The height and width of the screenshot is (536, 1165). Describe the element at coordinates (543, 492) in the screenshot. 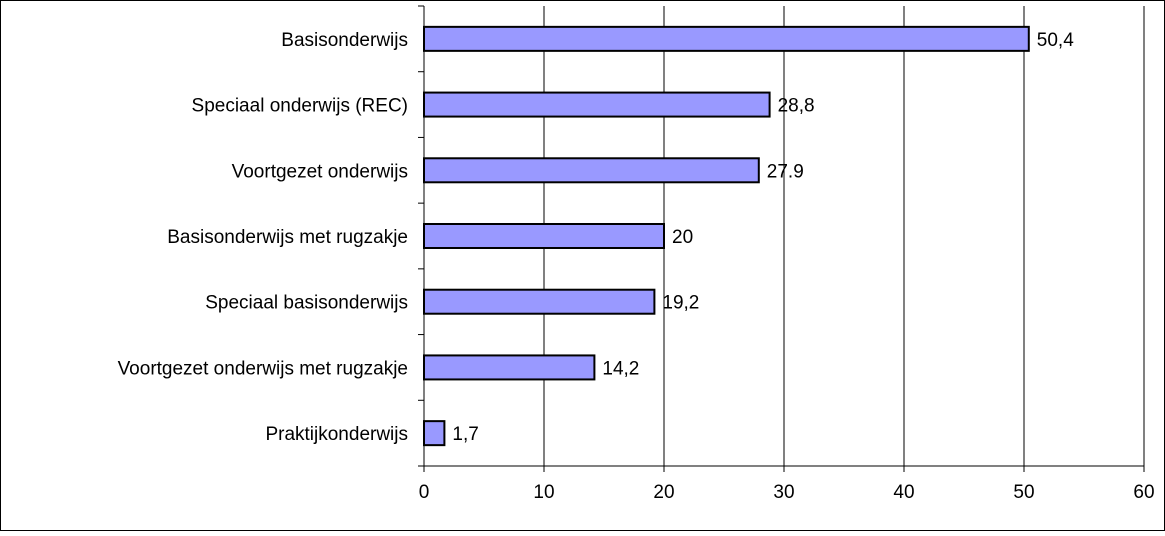

I see `x-tick-label: 10` at that location.